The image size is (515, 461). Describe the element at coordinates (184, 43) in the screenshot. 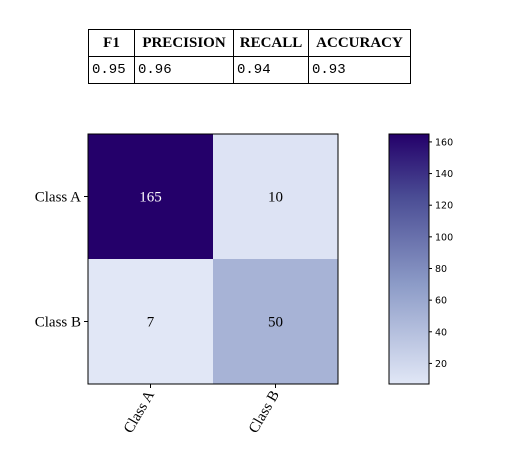

I see `metrics-header-precision: PRECISION` at that location.